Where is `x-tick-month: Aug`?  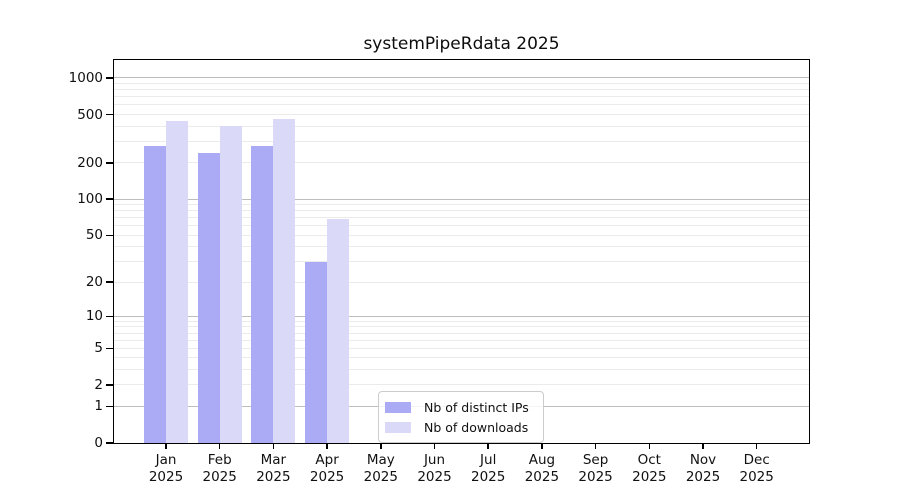 x-tick-month: Aug is located at coordinates (542, 460).